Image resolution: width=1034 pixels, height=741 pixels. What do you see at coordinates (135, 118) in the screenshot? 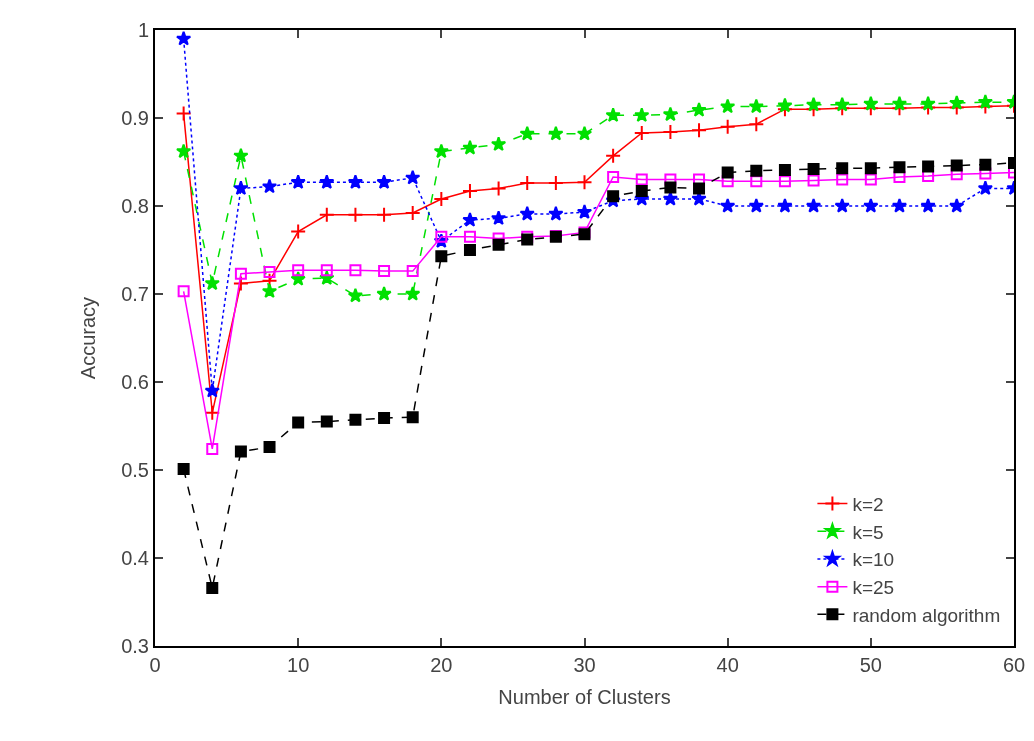
I see `y-tick-label: 0.9` at bounding box center [135, 118].